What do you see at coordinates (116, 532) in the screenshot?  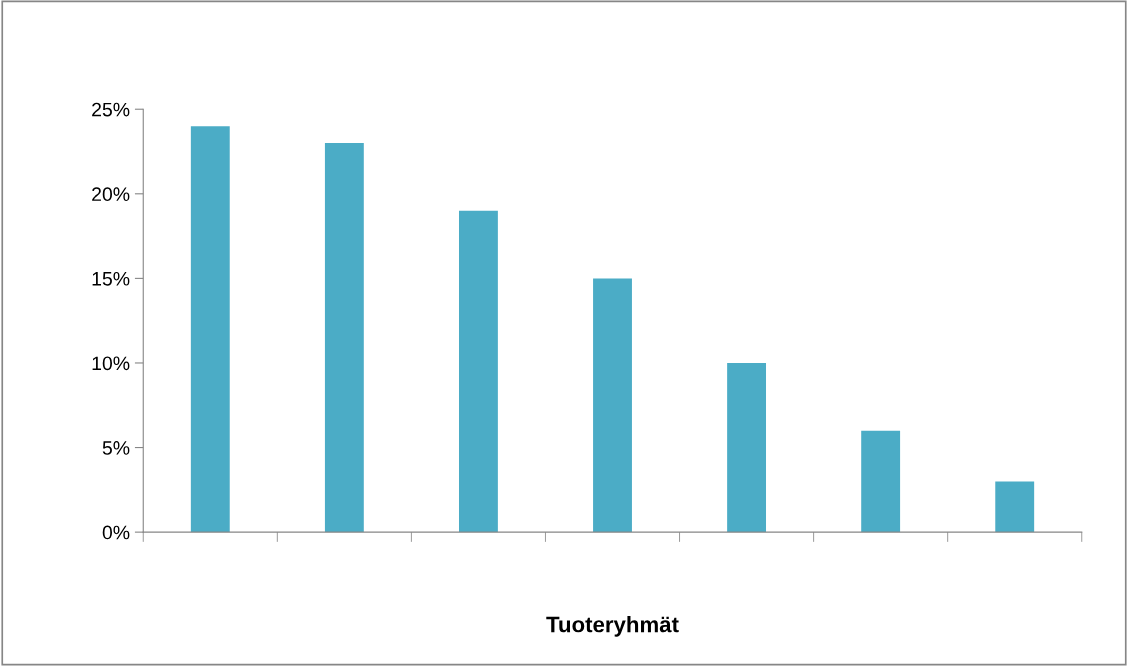 I see `y-tick-label: 0%` at bounding box center [116, 532].